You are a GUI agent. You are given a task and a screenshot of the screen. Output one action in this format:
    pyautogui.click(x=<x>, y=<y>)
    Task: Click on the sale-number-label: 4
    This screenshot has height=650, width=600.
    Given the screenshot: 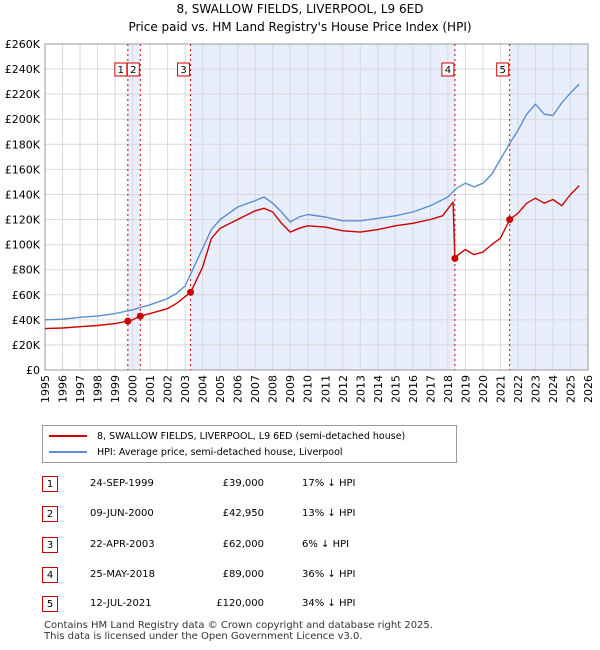 What is the action you would take?
    pyautogui.click(x=448, y=70)
    